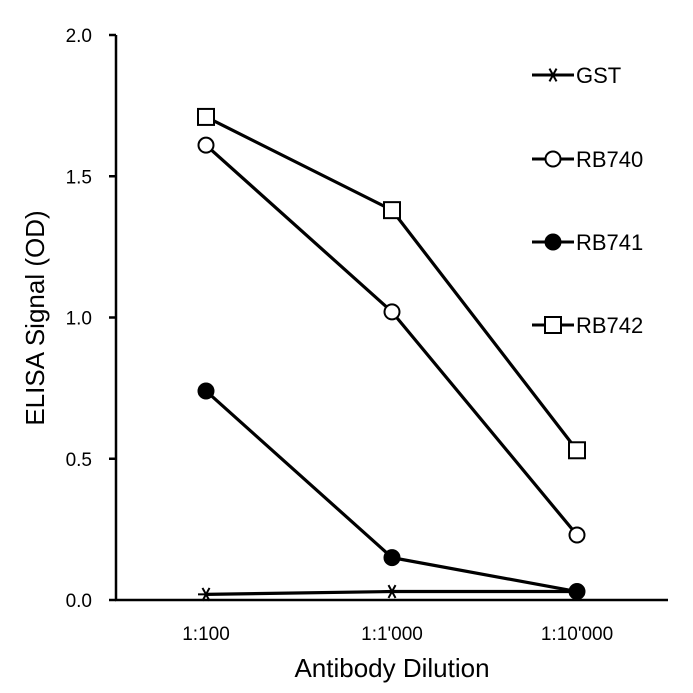 The width and height of the screenshot is (693, 693). What do you see at coordinates (79, 177) in the screenshot?
I see `y-tick-label: 1.5` at bounding box center [79, 177].